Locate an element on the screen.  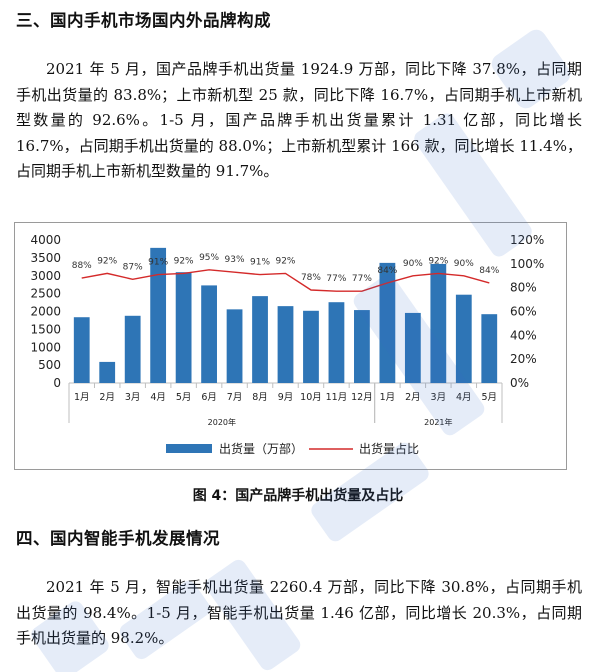
y-left-tick-label: 0 is located at coordinates (57, 383).